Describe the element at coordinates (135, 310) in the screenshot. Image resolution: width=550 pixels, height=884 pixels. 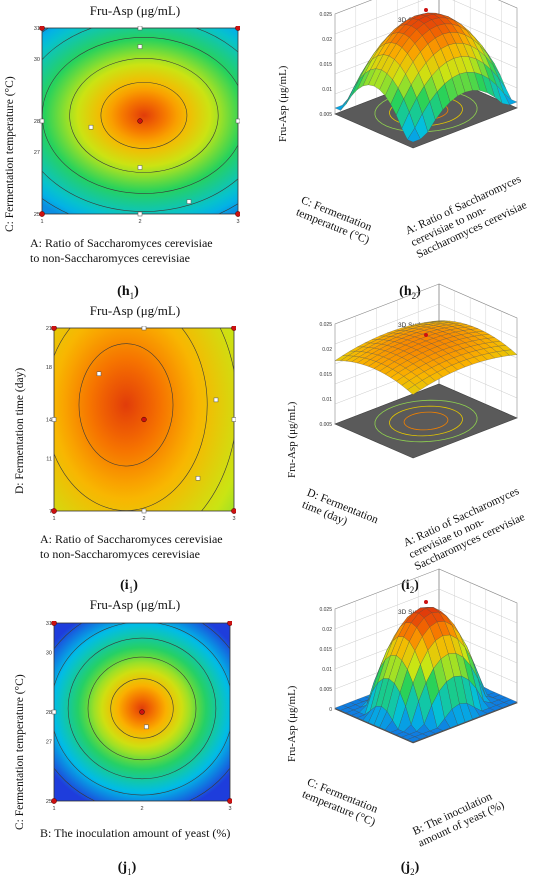
I see `i1-title: Fru-Asp (μg/mL)` at that location.